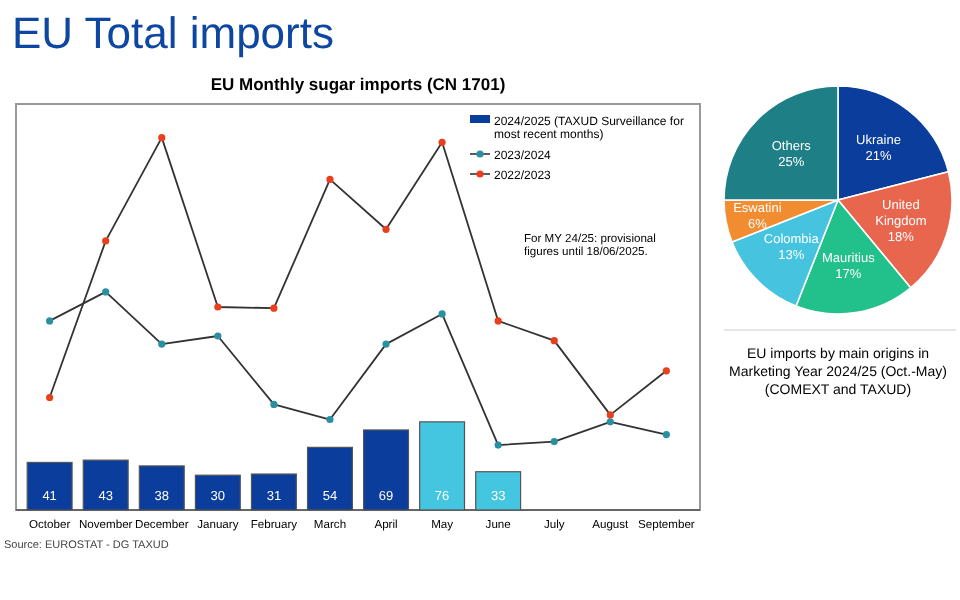  What do you see at coordinates (173, 33) in the screenshot?
I see `chart-title: EU Total imports` at bounding box center [173, 33].